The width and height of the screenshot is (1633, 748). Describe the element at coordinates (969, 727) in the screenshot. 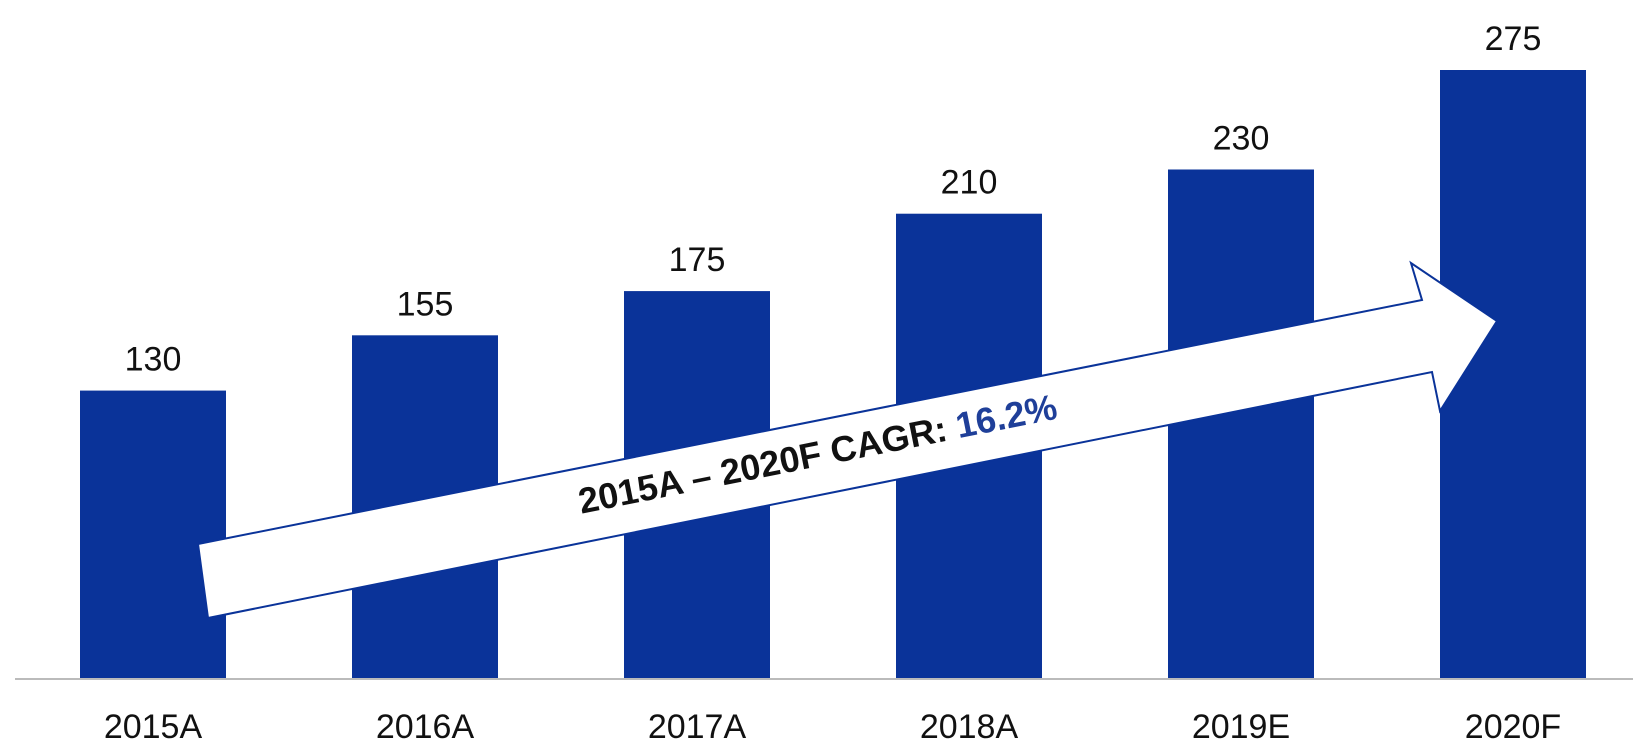

I see `x-tick-label: 2018A` at that location.